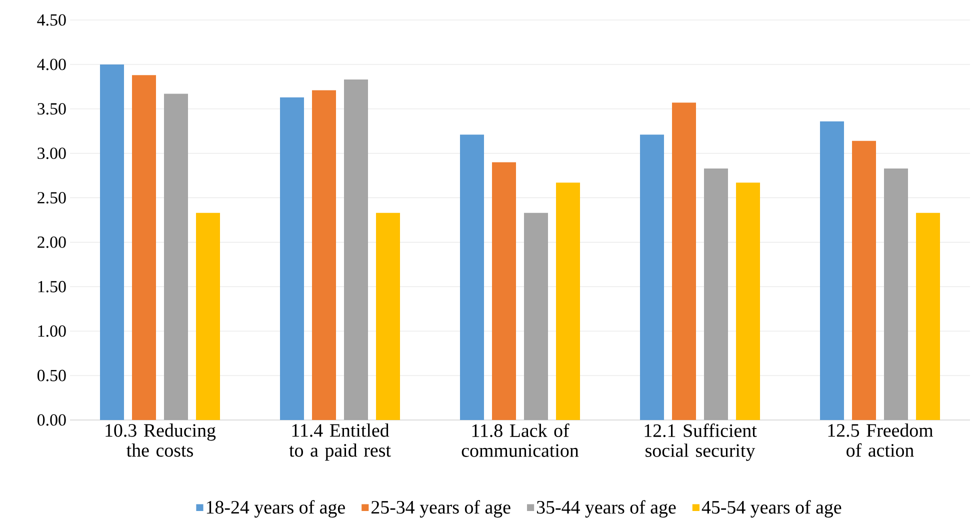  I want to click on legend-label: 35-44 years of age, so click(606, 509).